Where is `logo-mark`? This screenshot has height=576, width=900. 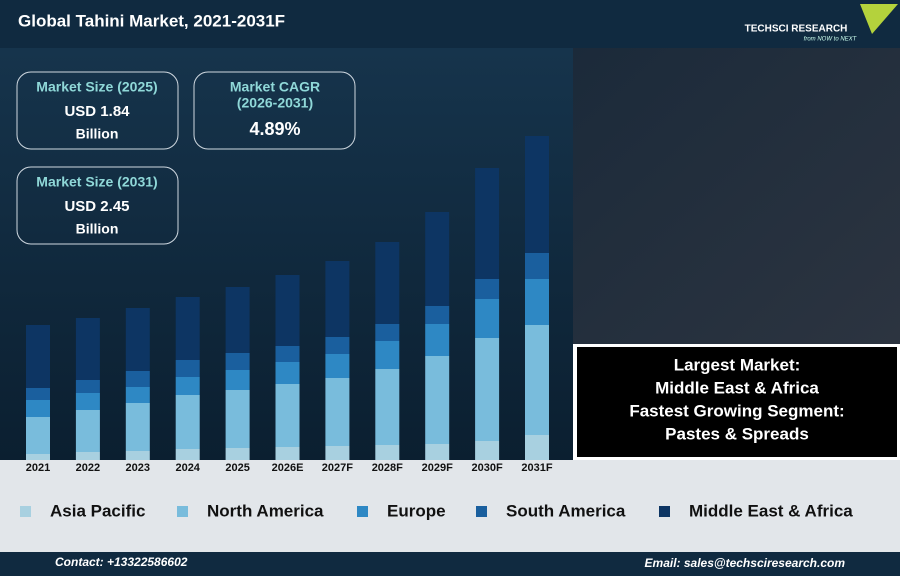
logo-mark is located at coordinates (879, 19).